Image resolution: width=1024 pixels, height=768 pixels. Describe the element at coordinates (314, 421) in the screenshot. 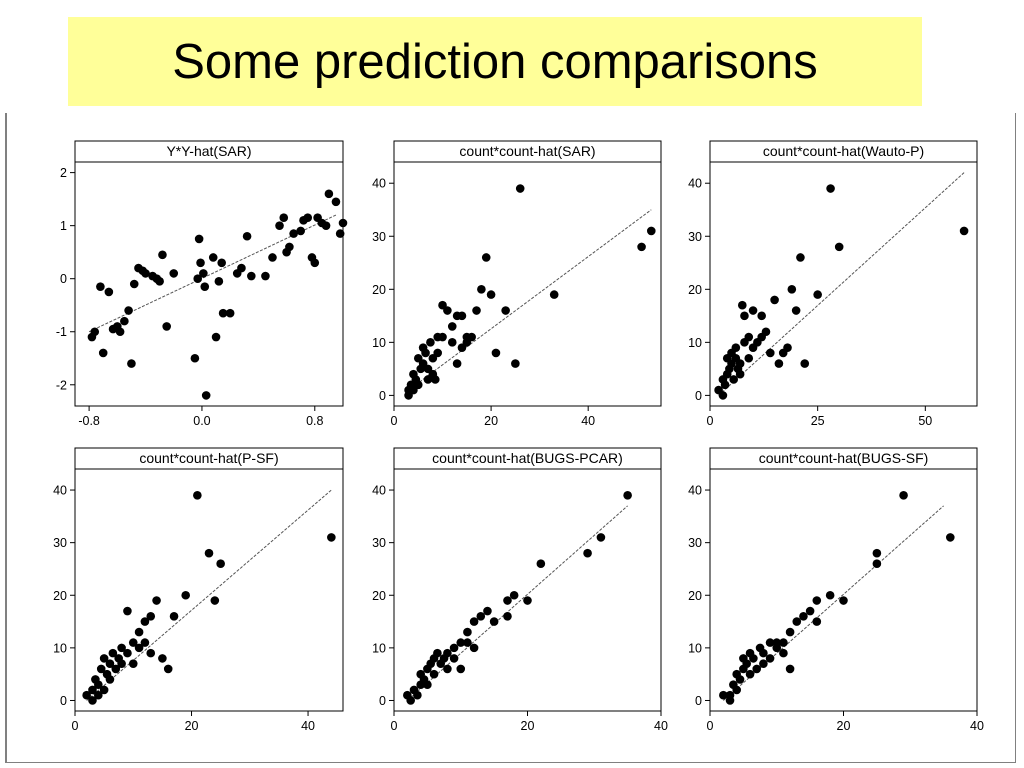

I see `x-tick-label: 0.8` at that location.